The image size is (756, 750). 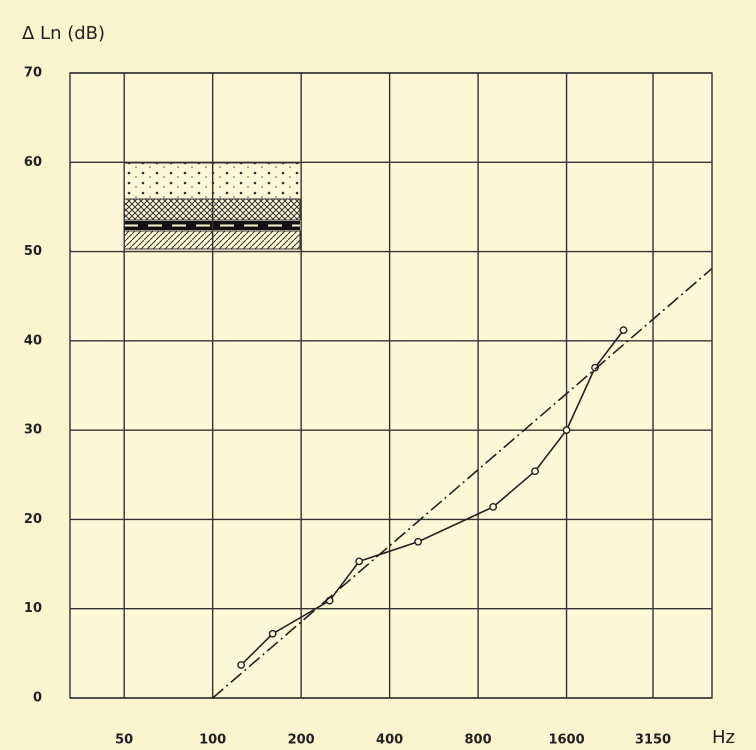 I want to click on y-tick-label: 60, so click(x=33, y=162).